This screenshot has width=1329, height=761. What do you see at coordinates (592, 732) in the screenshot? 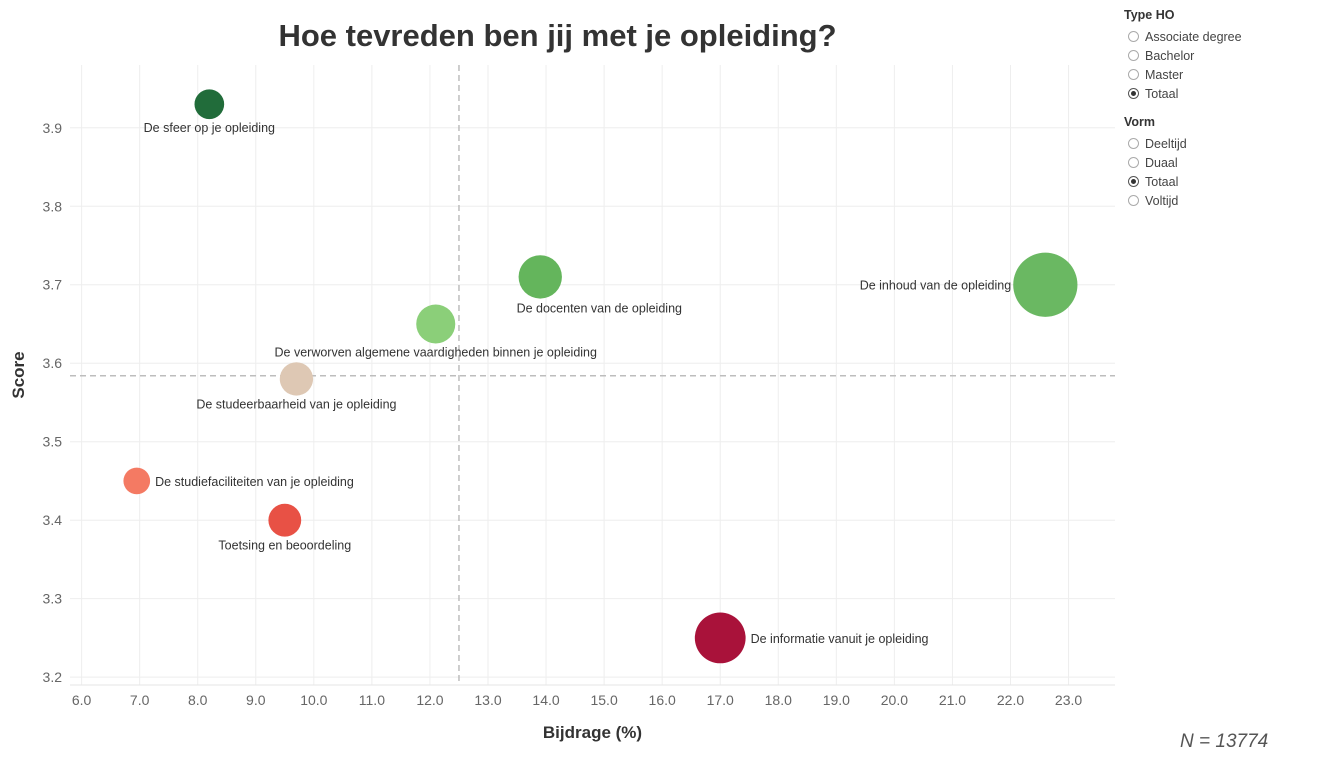
I see `x-axis-title: Bijdrage (%)` at bounding box center [592, 732].